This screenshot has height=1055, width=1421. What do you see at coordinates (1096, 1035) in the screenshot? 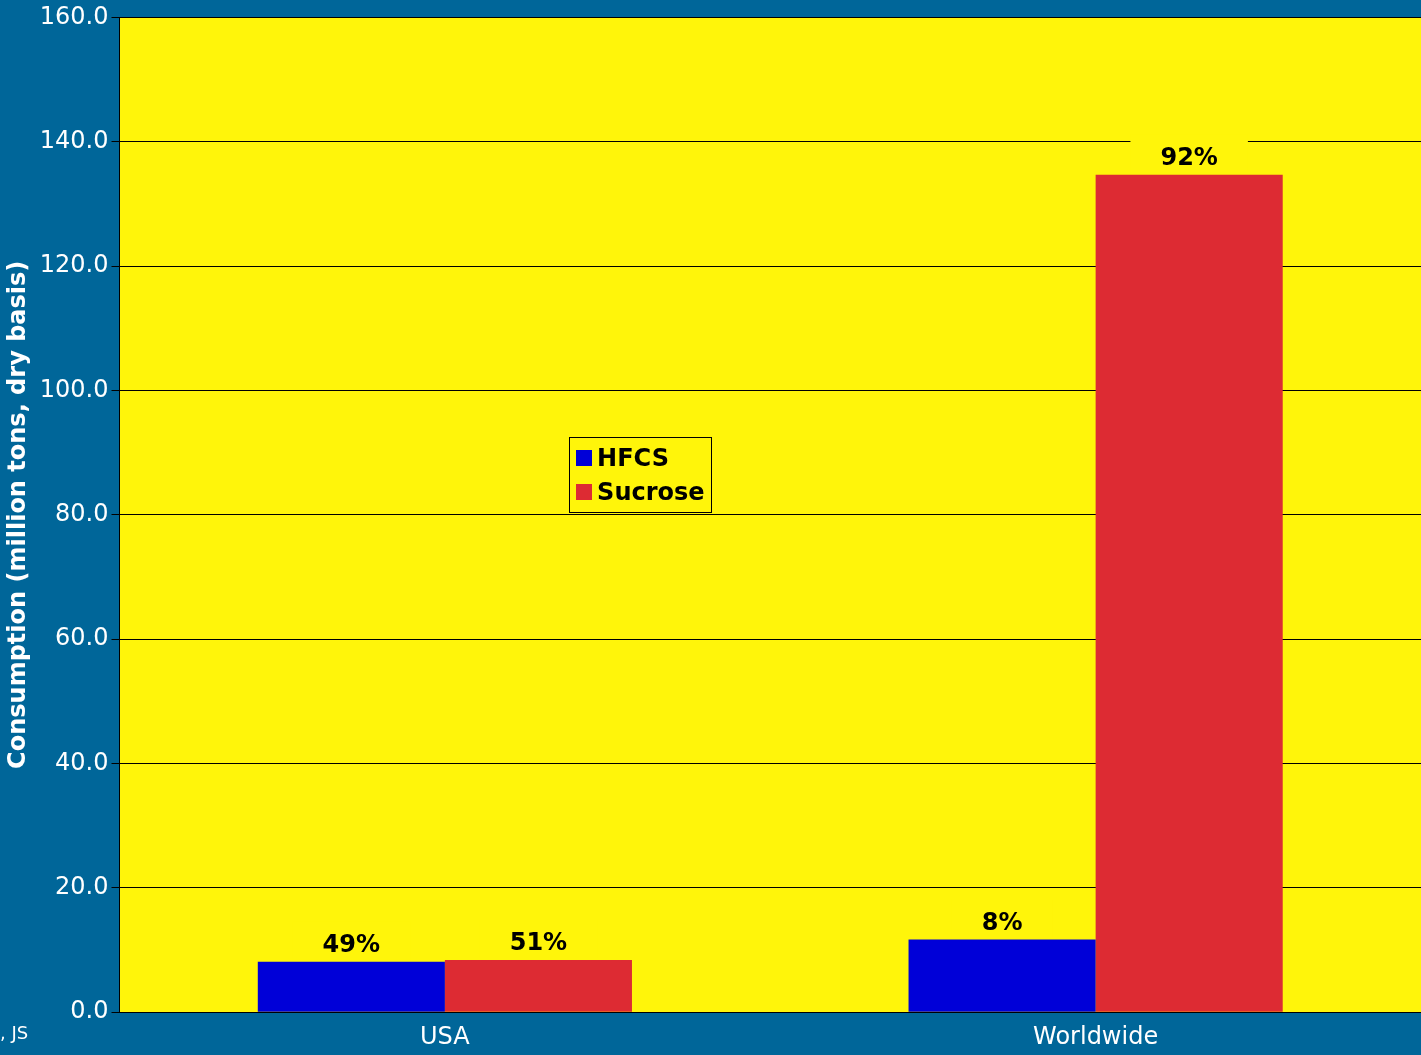
I see `x-tick-label: Worldwide` at bounding box center [1096, 1035].